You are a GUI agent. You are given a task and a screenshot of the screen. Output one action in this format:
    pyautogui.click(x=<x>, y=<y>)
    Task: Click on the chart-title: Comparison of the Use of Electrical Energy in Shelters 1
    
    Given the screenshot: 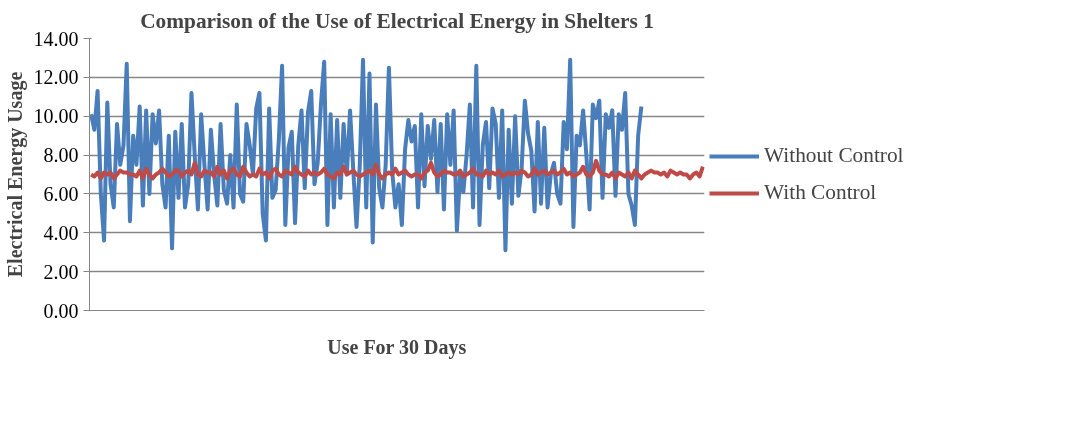 What is the action you would take?
    pyautogui.click(x=397, y=20)
    